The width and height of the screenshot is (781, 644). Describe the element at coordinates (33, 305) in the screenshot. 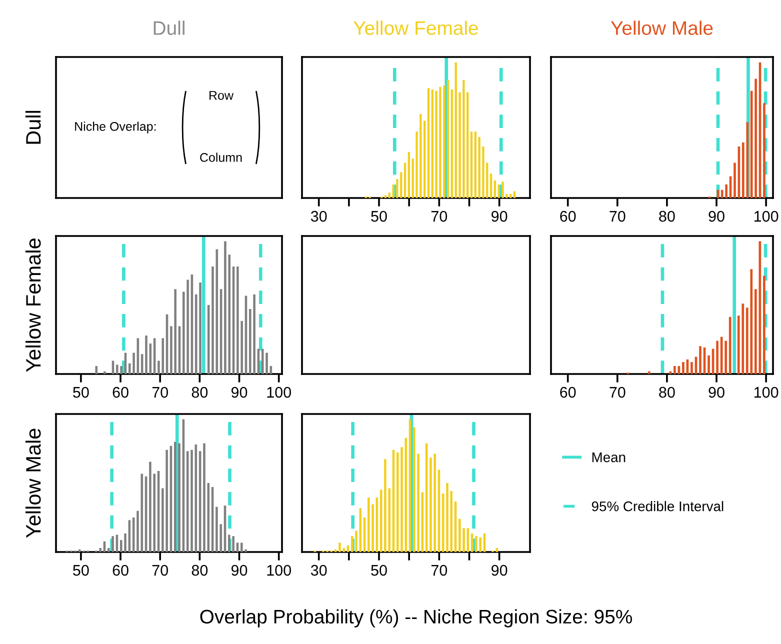

I see `y-axis-title: Yellow Female` at that location.